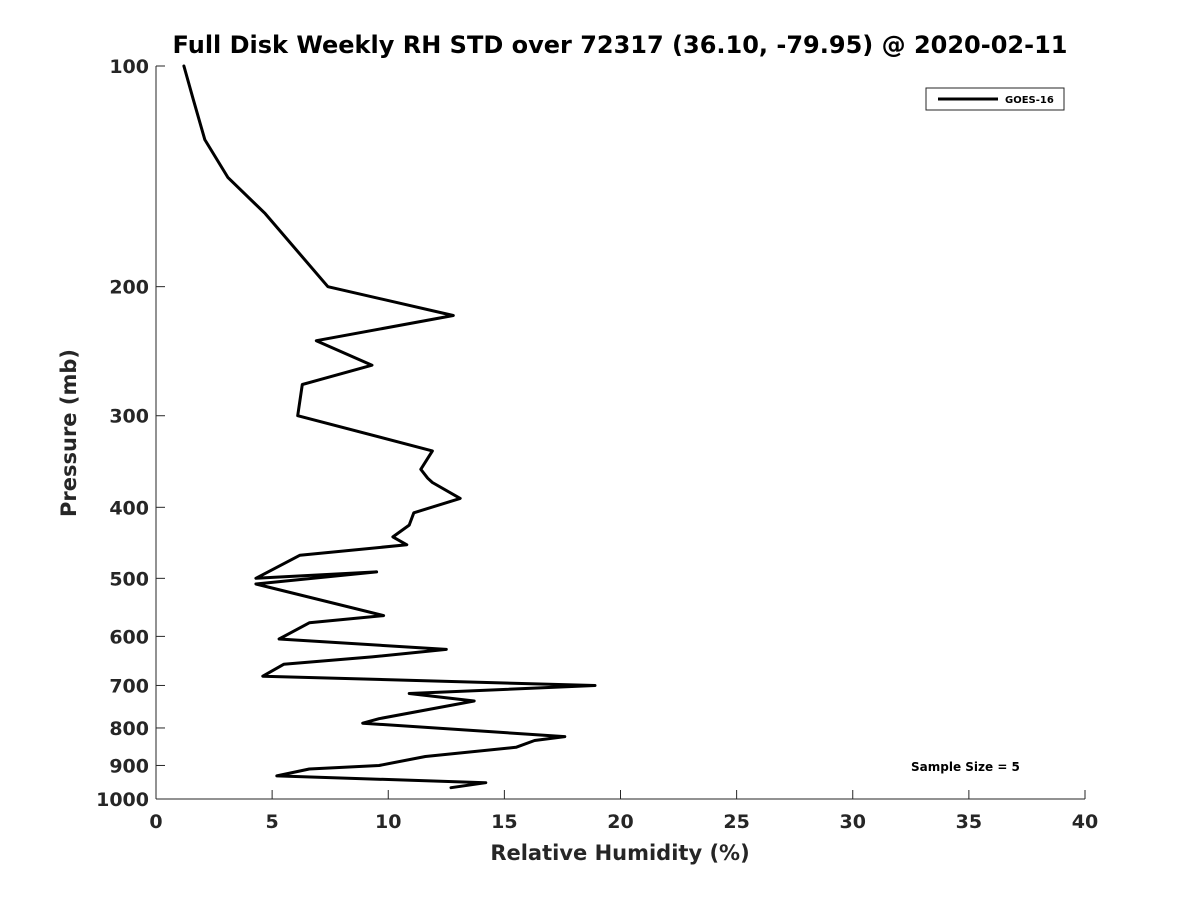 This screenshot has height=900, width=1200. Describe the element at coordinates (1085, 822) in the screenshot. I see `x-tick-label-40: 40` at that location.